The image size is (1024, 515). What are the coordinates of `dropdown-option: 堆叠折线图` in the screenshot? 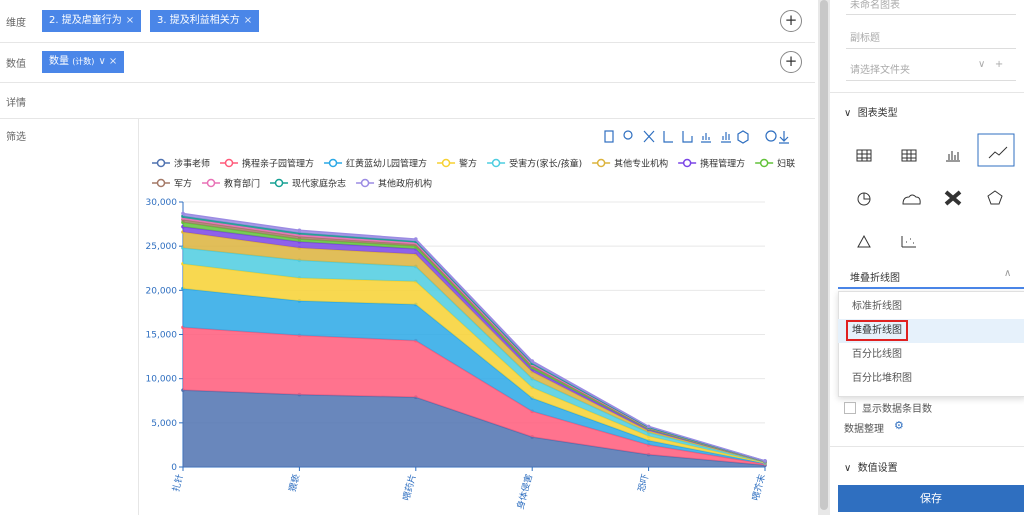 It's located at (931, 331).